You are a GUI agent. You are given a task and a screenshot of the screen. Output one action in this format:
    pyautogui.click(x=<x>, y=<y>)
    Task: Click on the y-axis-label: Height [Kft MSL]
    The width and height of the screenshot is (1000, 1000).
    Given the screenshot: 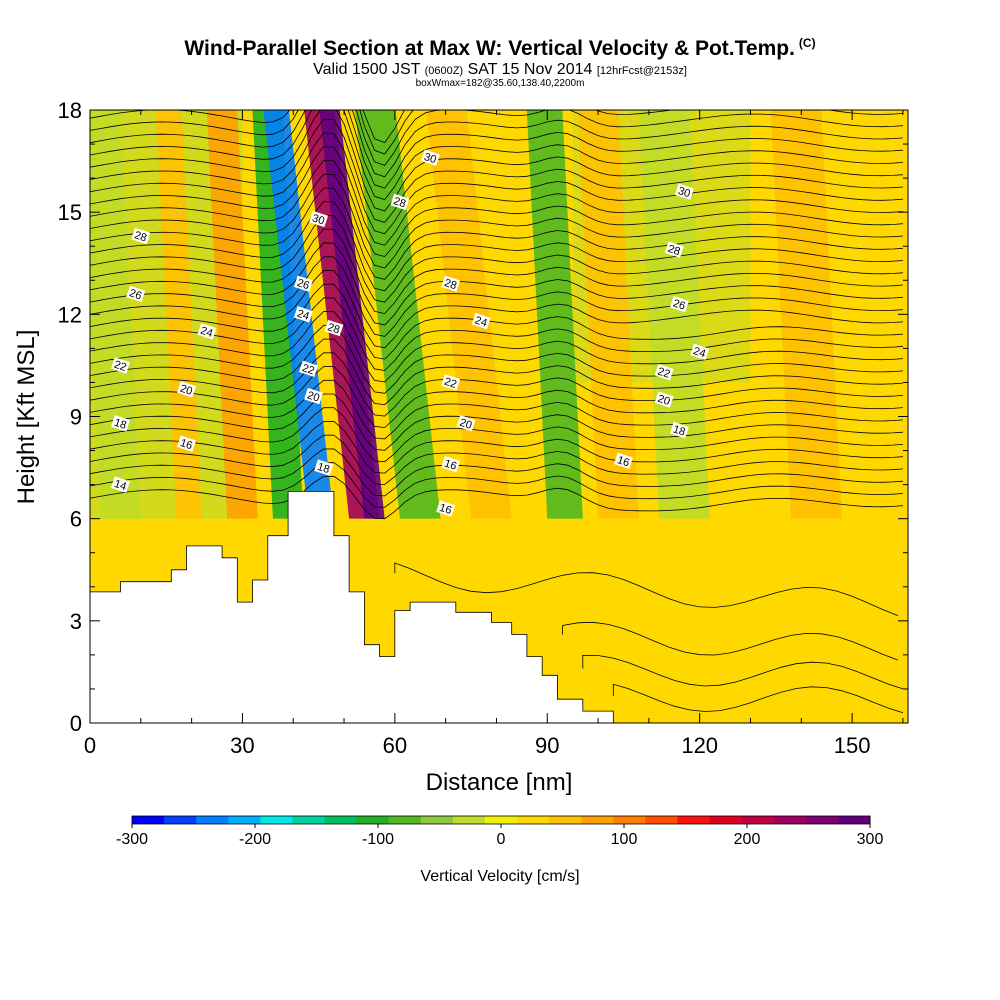 What is the action you would take?
    pyautogui.click(x=26, y=417)
    